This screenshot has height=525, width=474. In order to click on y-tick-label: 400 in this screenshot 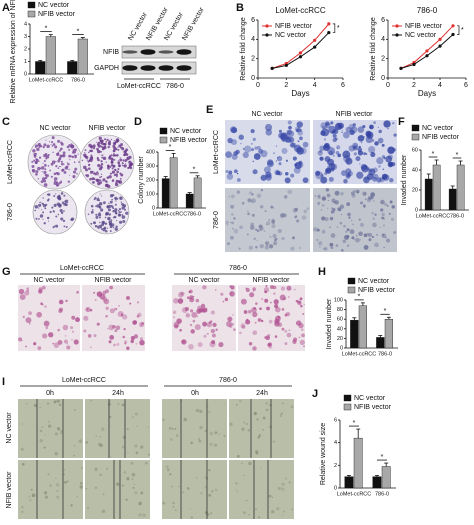, I will do `click(150, 152)`.